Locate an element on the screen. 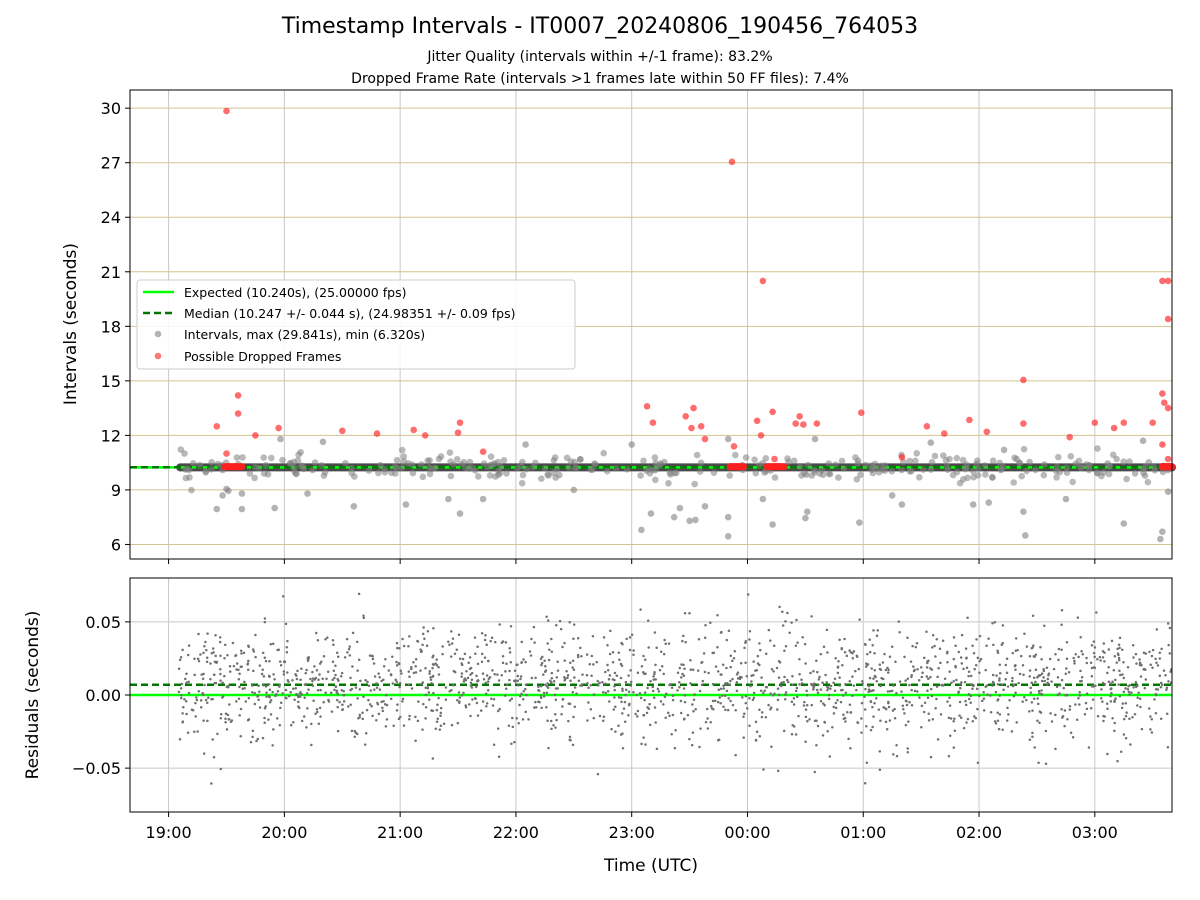  bottom-y-tick-label-2: 0.05 is located at coordinates (103, 622).